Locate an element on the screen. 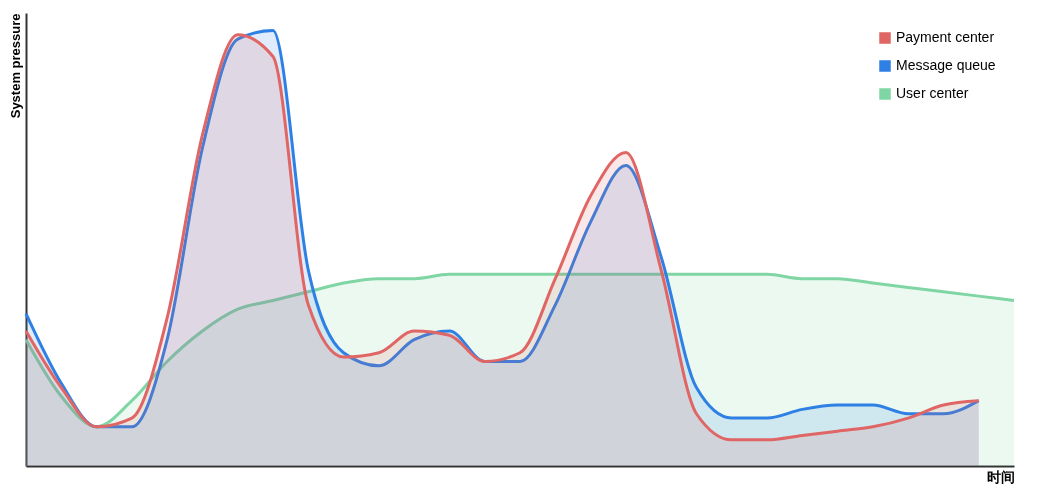 This screenshot has width=1043, height=499. legend-label: Payment center is located at coordinates (945, 37).